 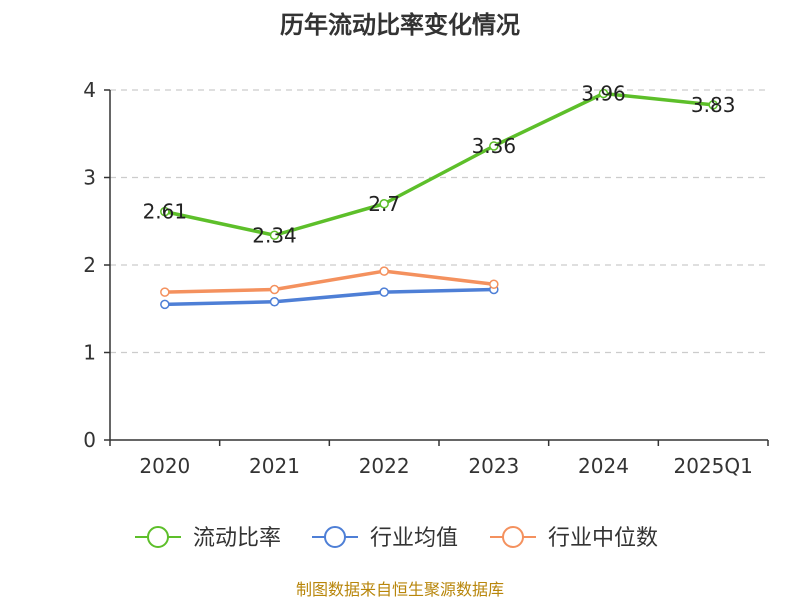 I want to click on data-label: 2.61, so click(x=165, y=212).